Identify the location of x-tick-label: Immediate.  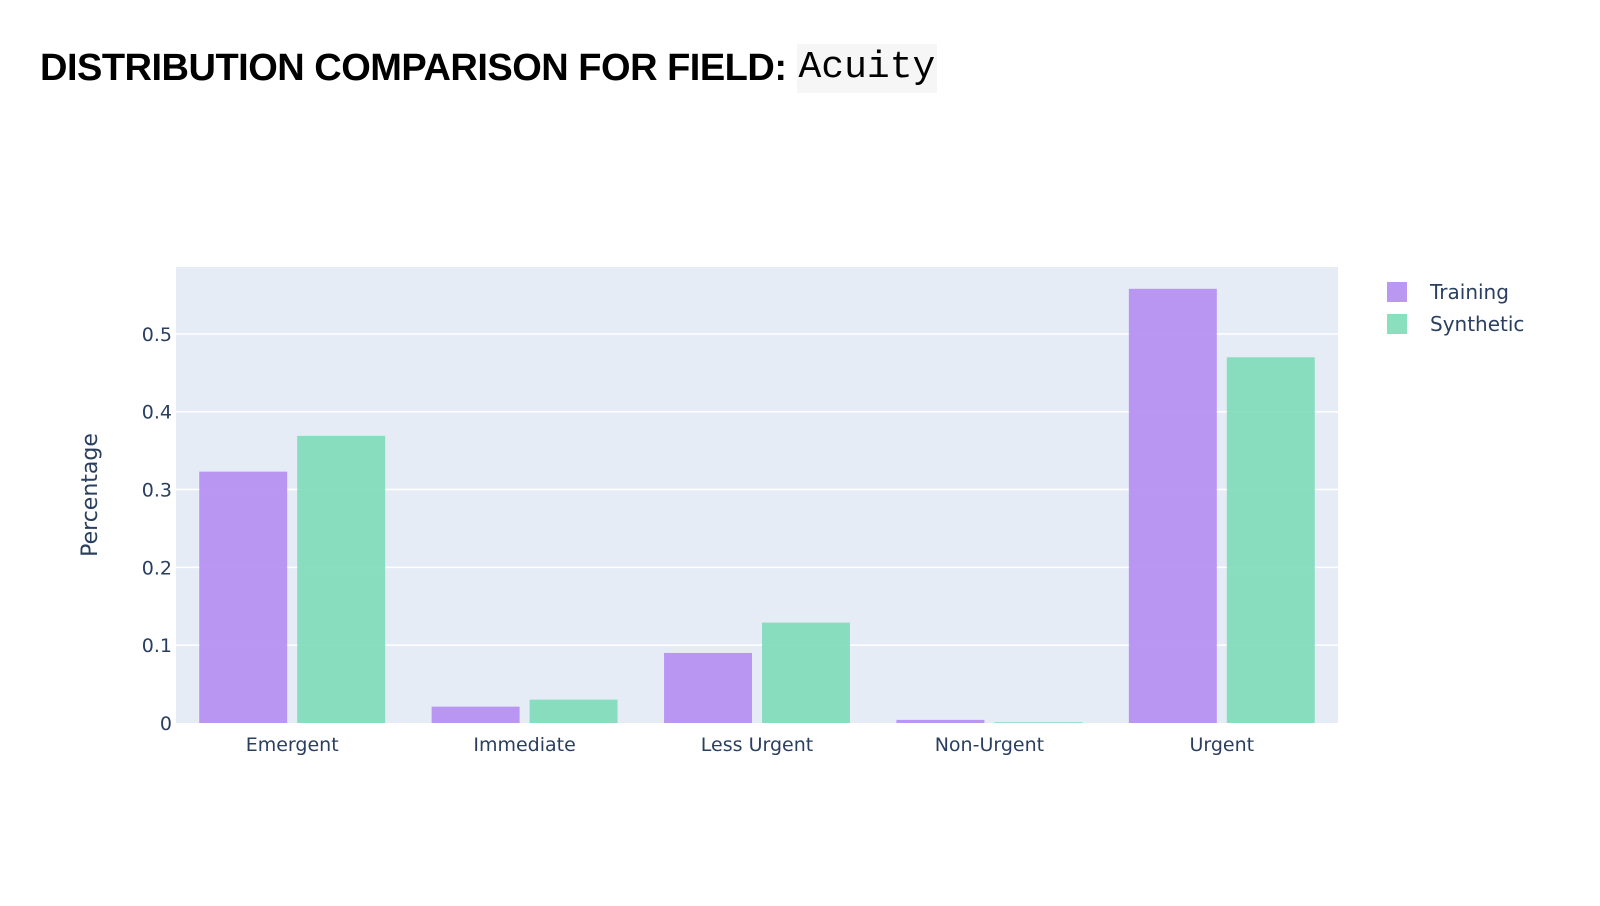
(524, 745).